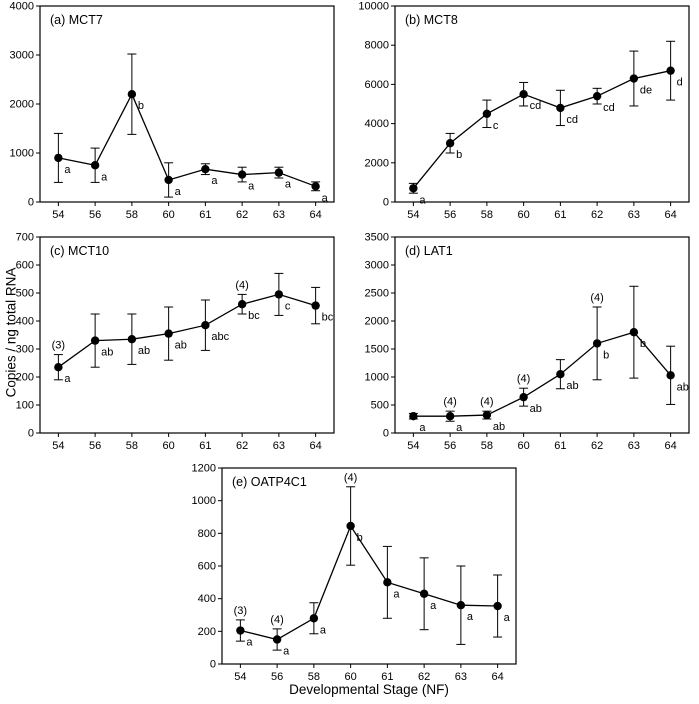 The height and width of the screenshot is (704, 699). I want to click on y-tick-label: 700, so click(25, 238).